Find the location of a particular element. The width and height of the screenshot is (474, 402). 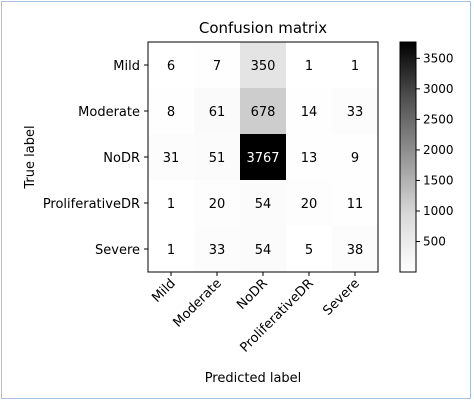

colorbar-tick-label: 3500 is located at coordinates (438, 58).